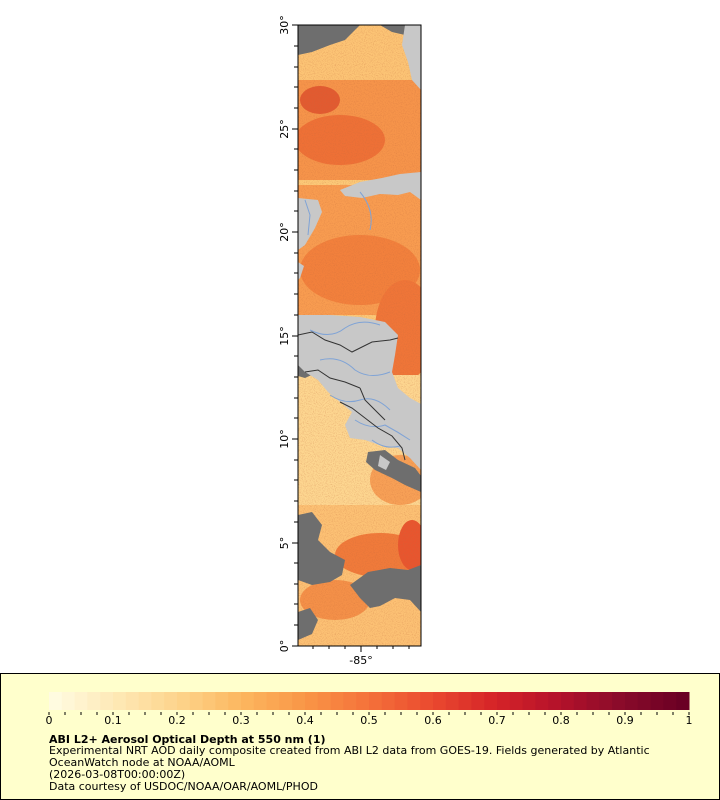 The width and height of the screenshot is (720, 800). I want to click on colorbar: 0 0.1 0.2 0.3 0.4 0.5 0.6 0.7 0.8 0.9 1, so click(369, 709).